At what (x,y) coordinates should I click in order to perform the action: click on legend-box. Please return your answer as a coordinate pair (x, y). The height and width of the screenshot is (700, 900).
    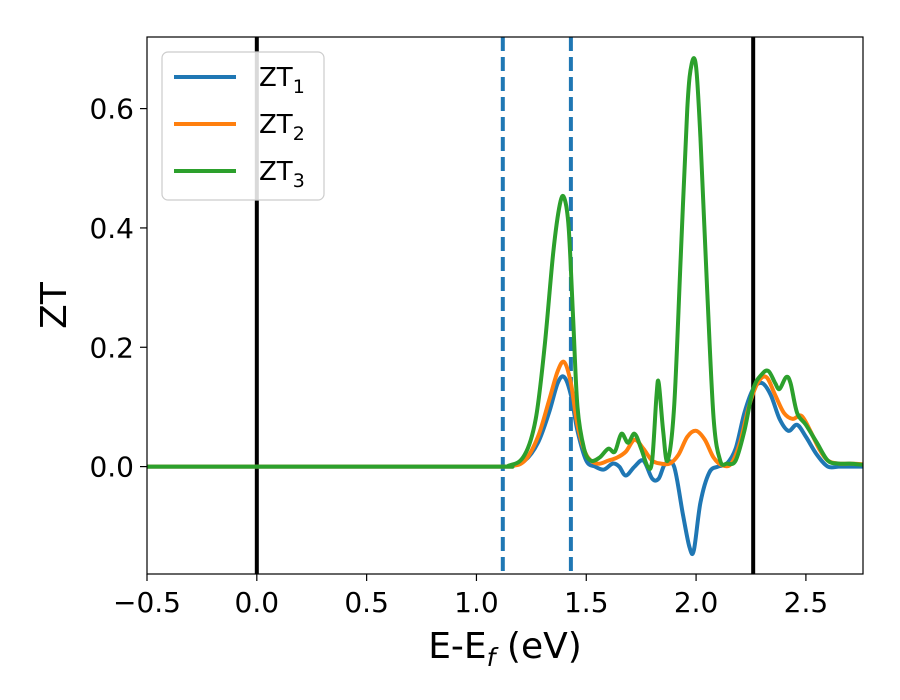
    Looking at the image, I should click on (243, 126).